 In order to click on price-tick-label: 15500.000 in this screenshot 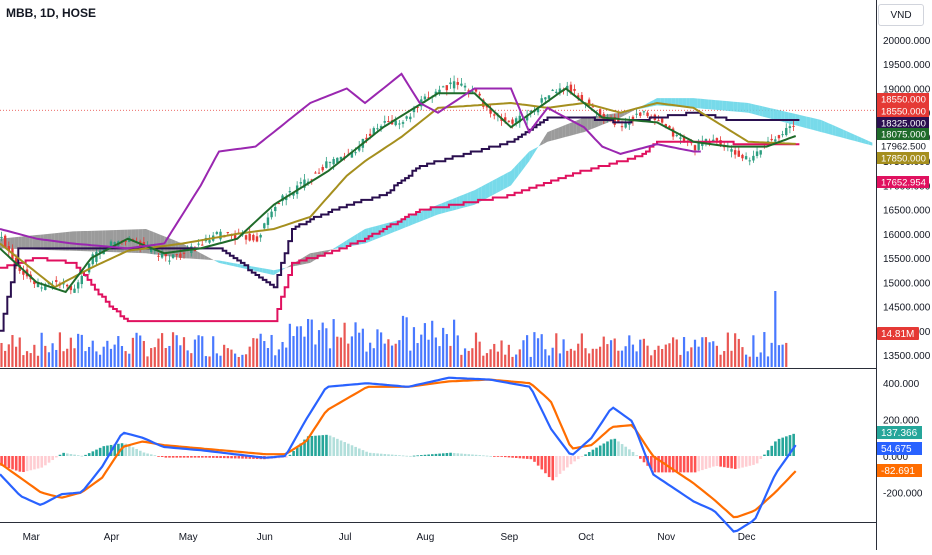, I will do `click(907, 259)`.